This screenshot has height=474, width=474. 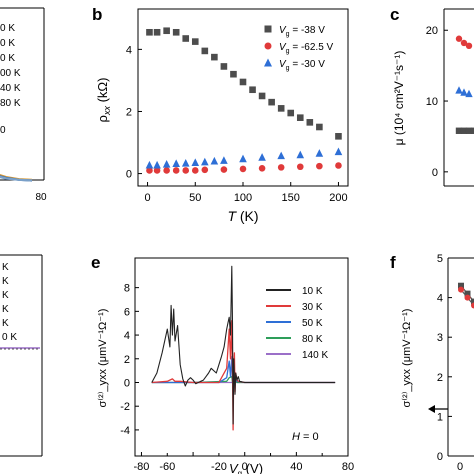 I want to click on panel-f-y-tick-label: 0, so click(x=440, y=457).